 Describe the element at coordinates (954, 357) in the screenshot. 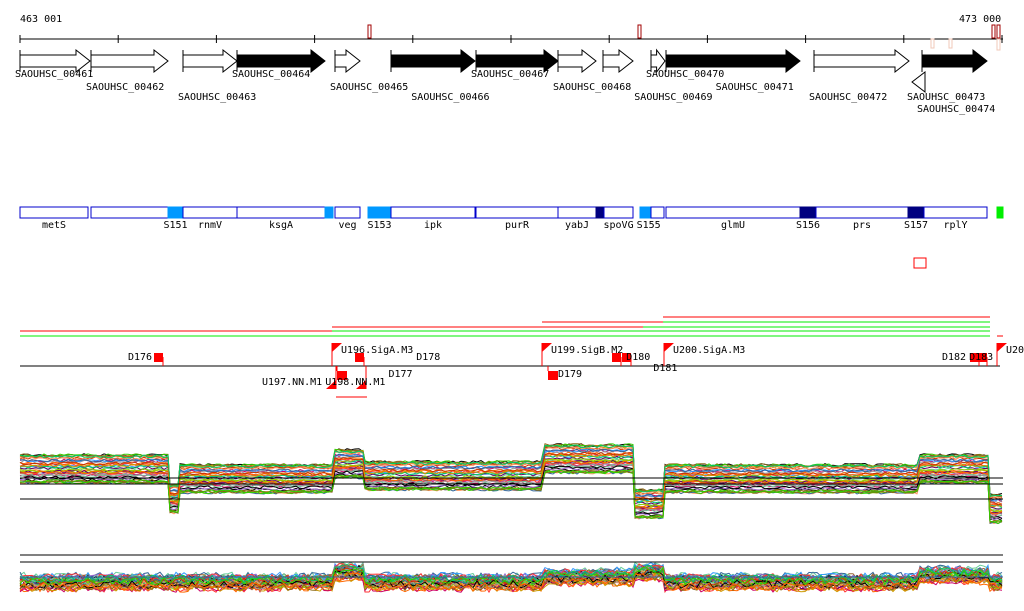

I see `terminator-label: D182` at that location.